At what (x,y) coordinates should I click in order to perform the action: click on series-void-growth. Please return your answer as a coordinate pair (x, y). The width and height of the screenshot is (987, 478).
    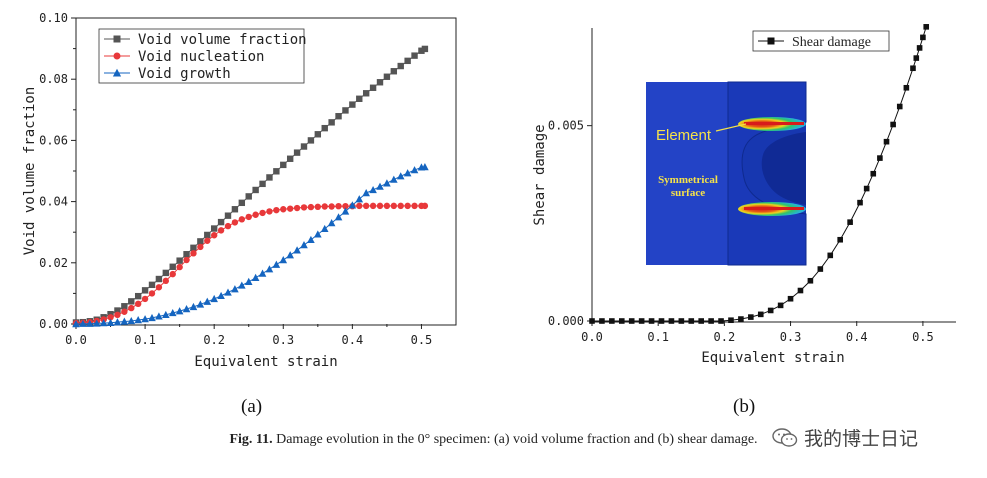
    Looking at the image, I should click on (250, 245).